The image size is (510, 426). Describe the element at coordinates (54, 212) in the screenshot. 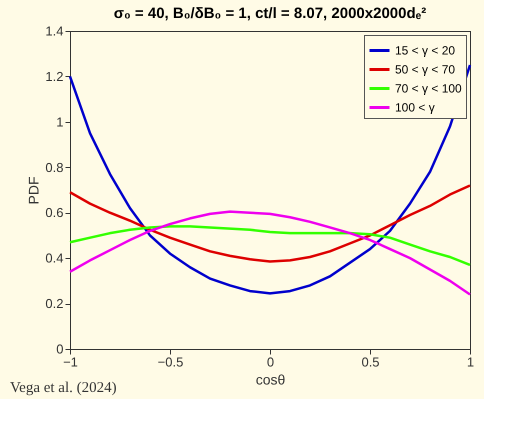

I see `y-tick-label: 0.6` at that location.